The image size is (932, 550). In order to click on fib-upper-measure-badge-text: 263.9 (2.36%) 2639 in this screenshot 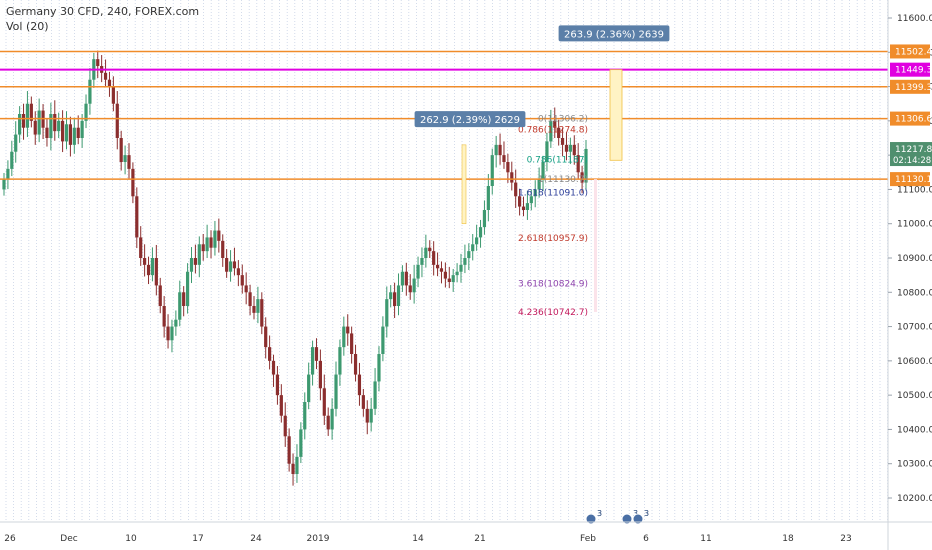, I will do `click(614, 34)`.